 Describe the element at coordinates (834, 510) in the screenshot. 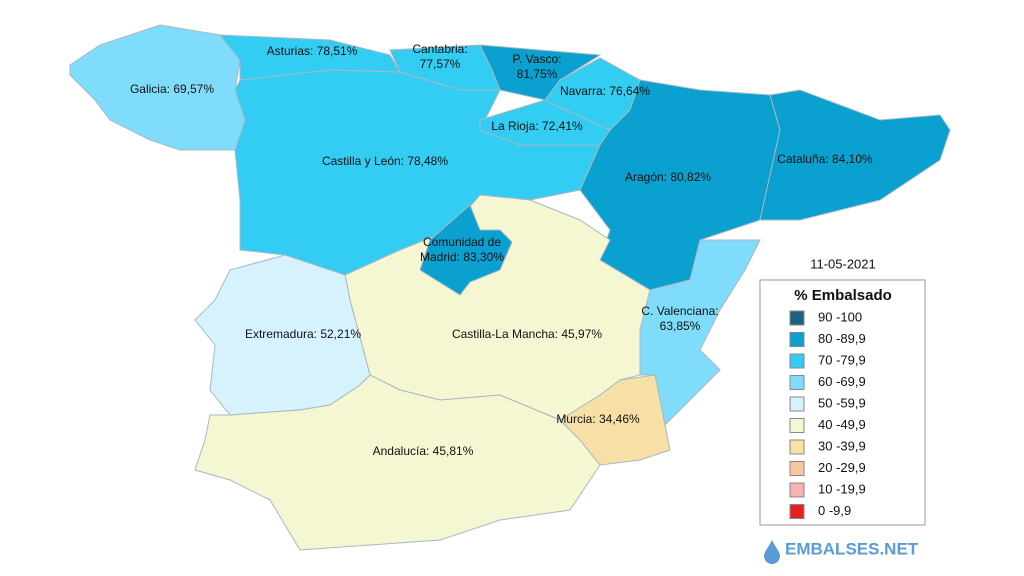

I see `legend-label: 0 -9,9` at that location.